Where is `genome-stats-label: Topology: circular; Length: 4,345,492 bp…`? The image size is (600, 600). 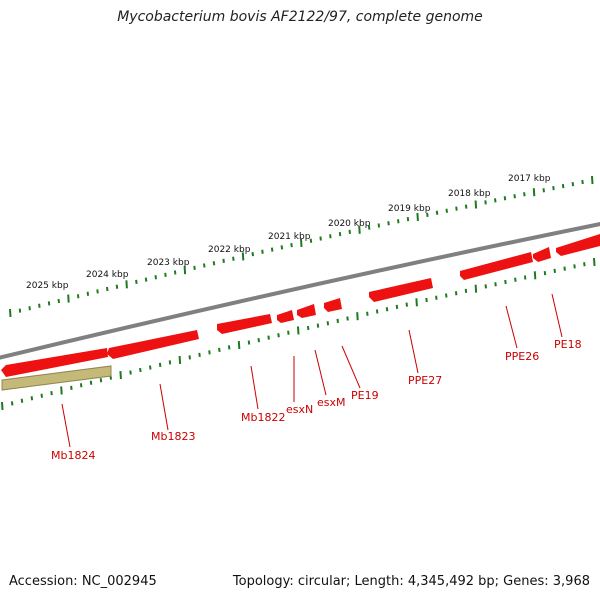 genome-stats-label: Topology: circular; Length: 4,345,492 bp… is located at coordinates (411, 581).